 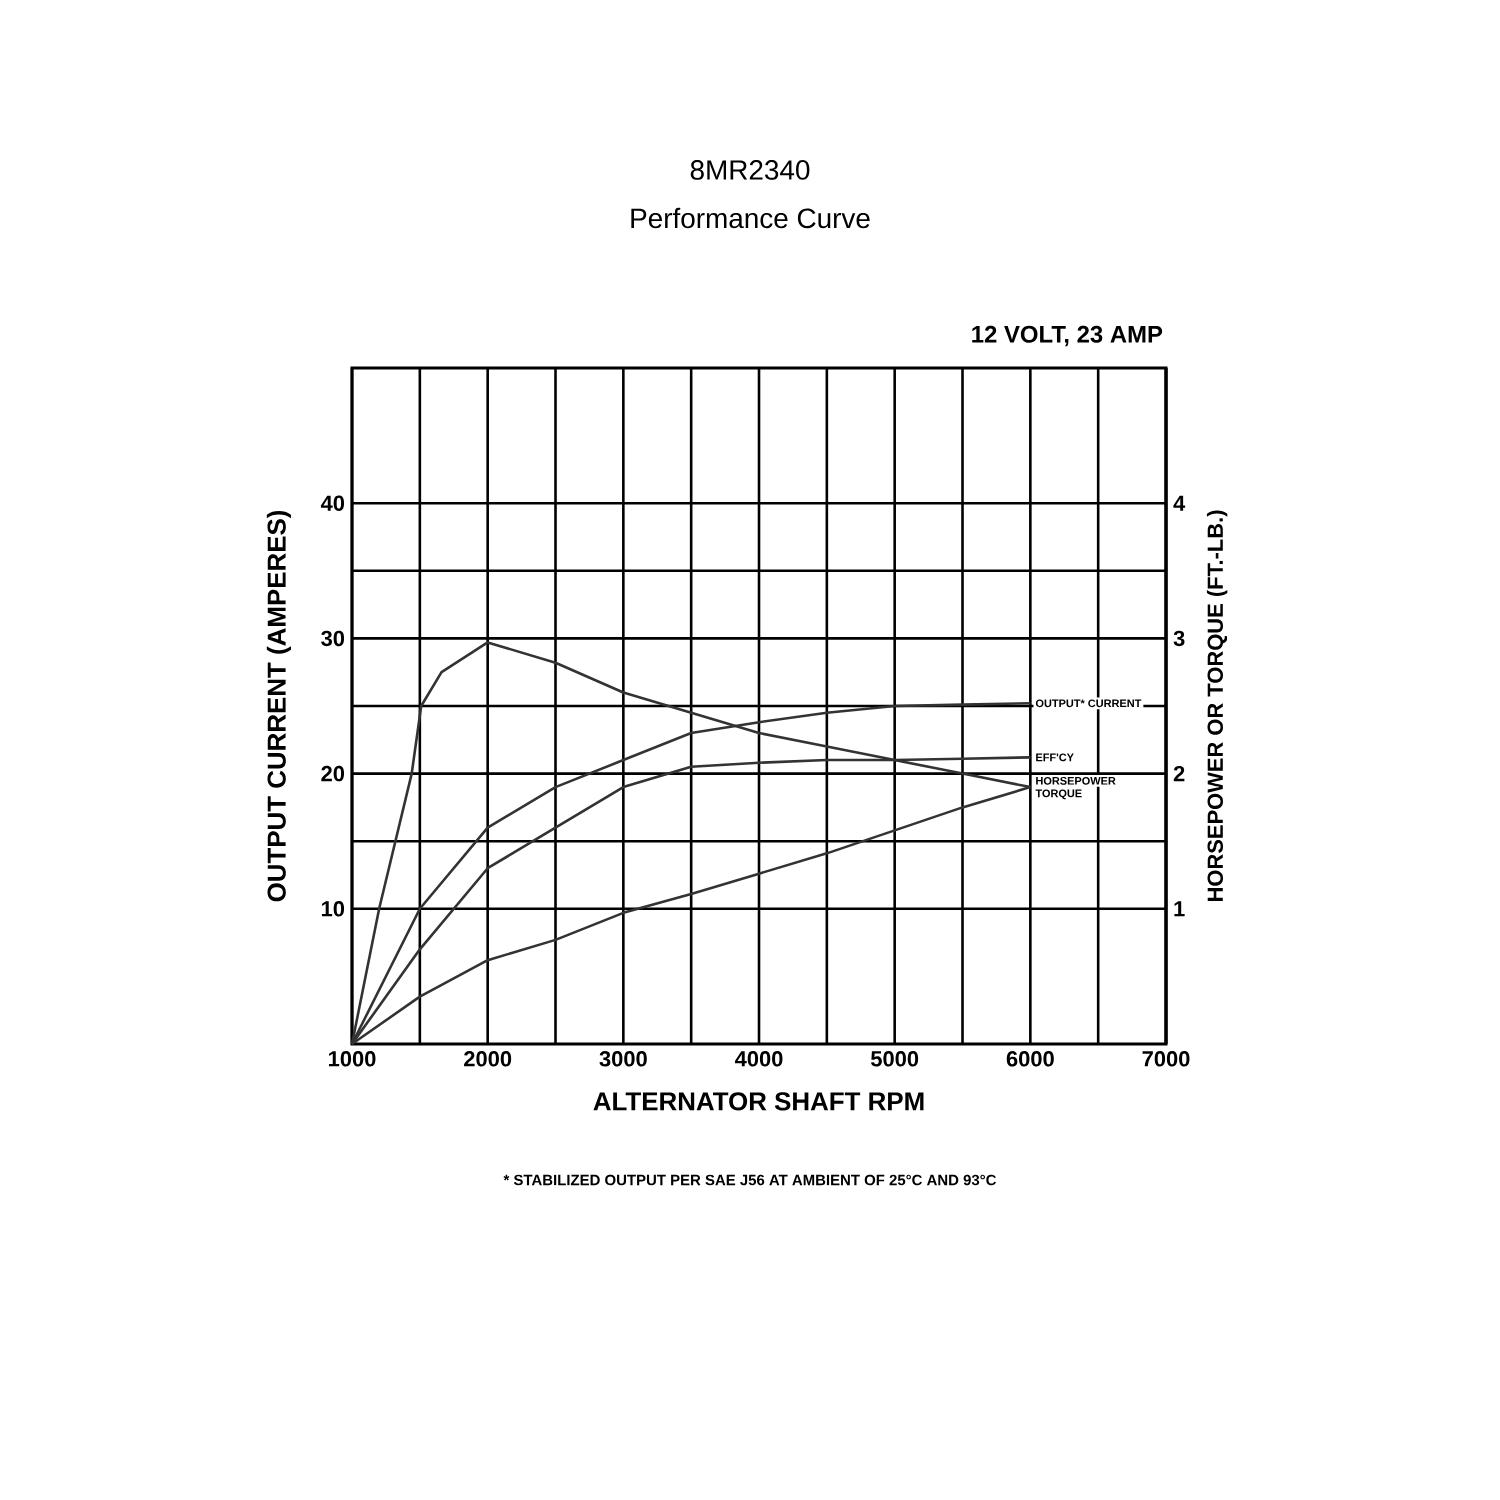 What do you see at coordinates (1179, 773) in the screenshot?
I see `y2-tick-label: 2` at bounding box center [1179, 773].